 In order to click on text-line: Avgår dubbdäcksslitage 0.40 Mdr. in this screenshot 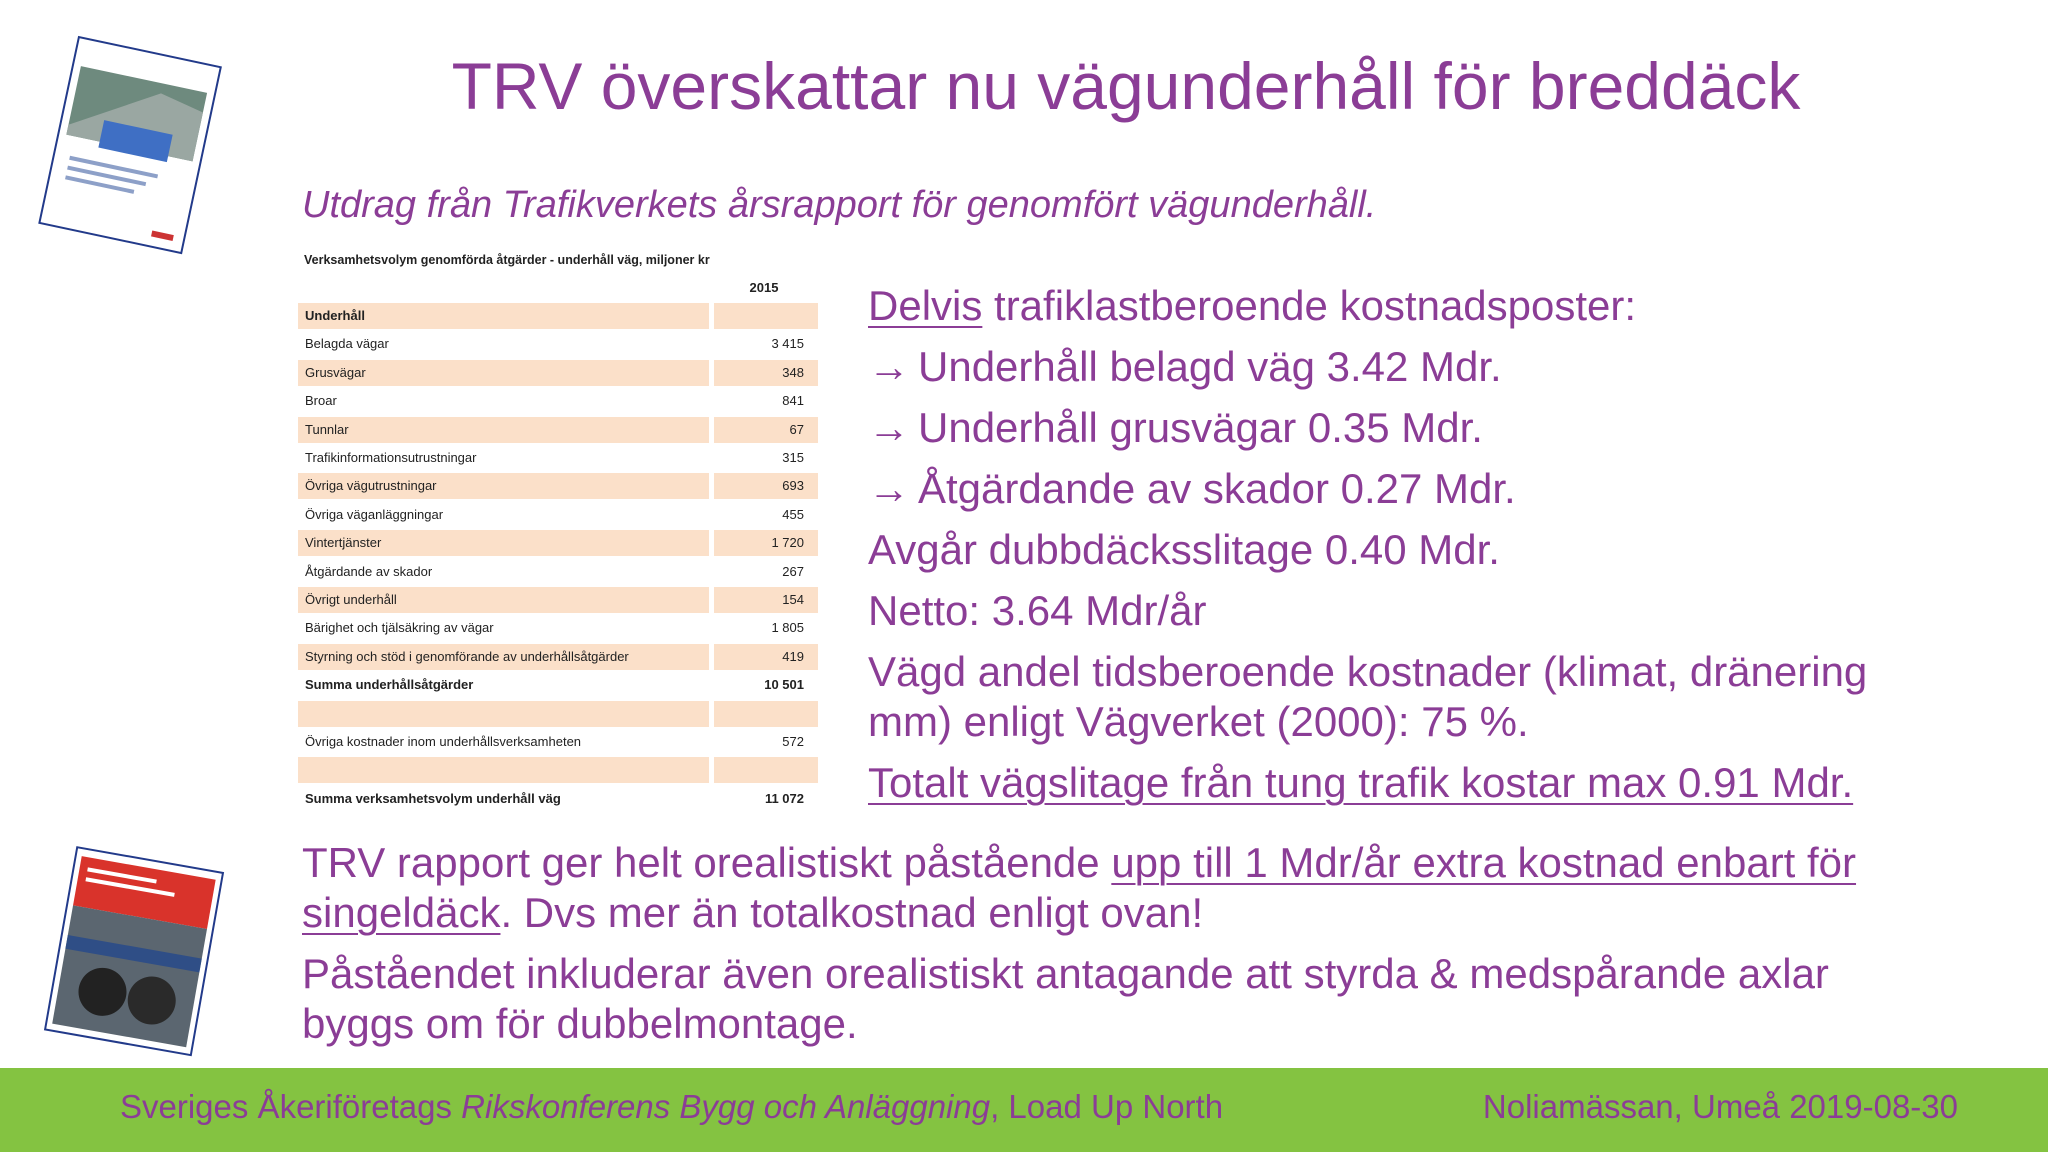, I will do `click(1367, 550)`.